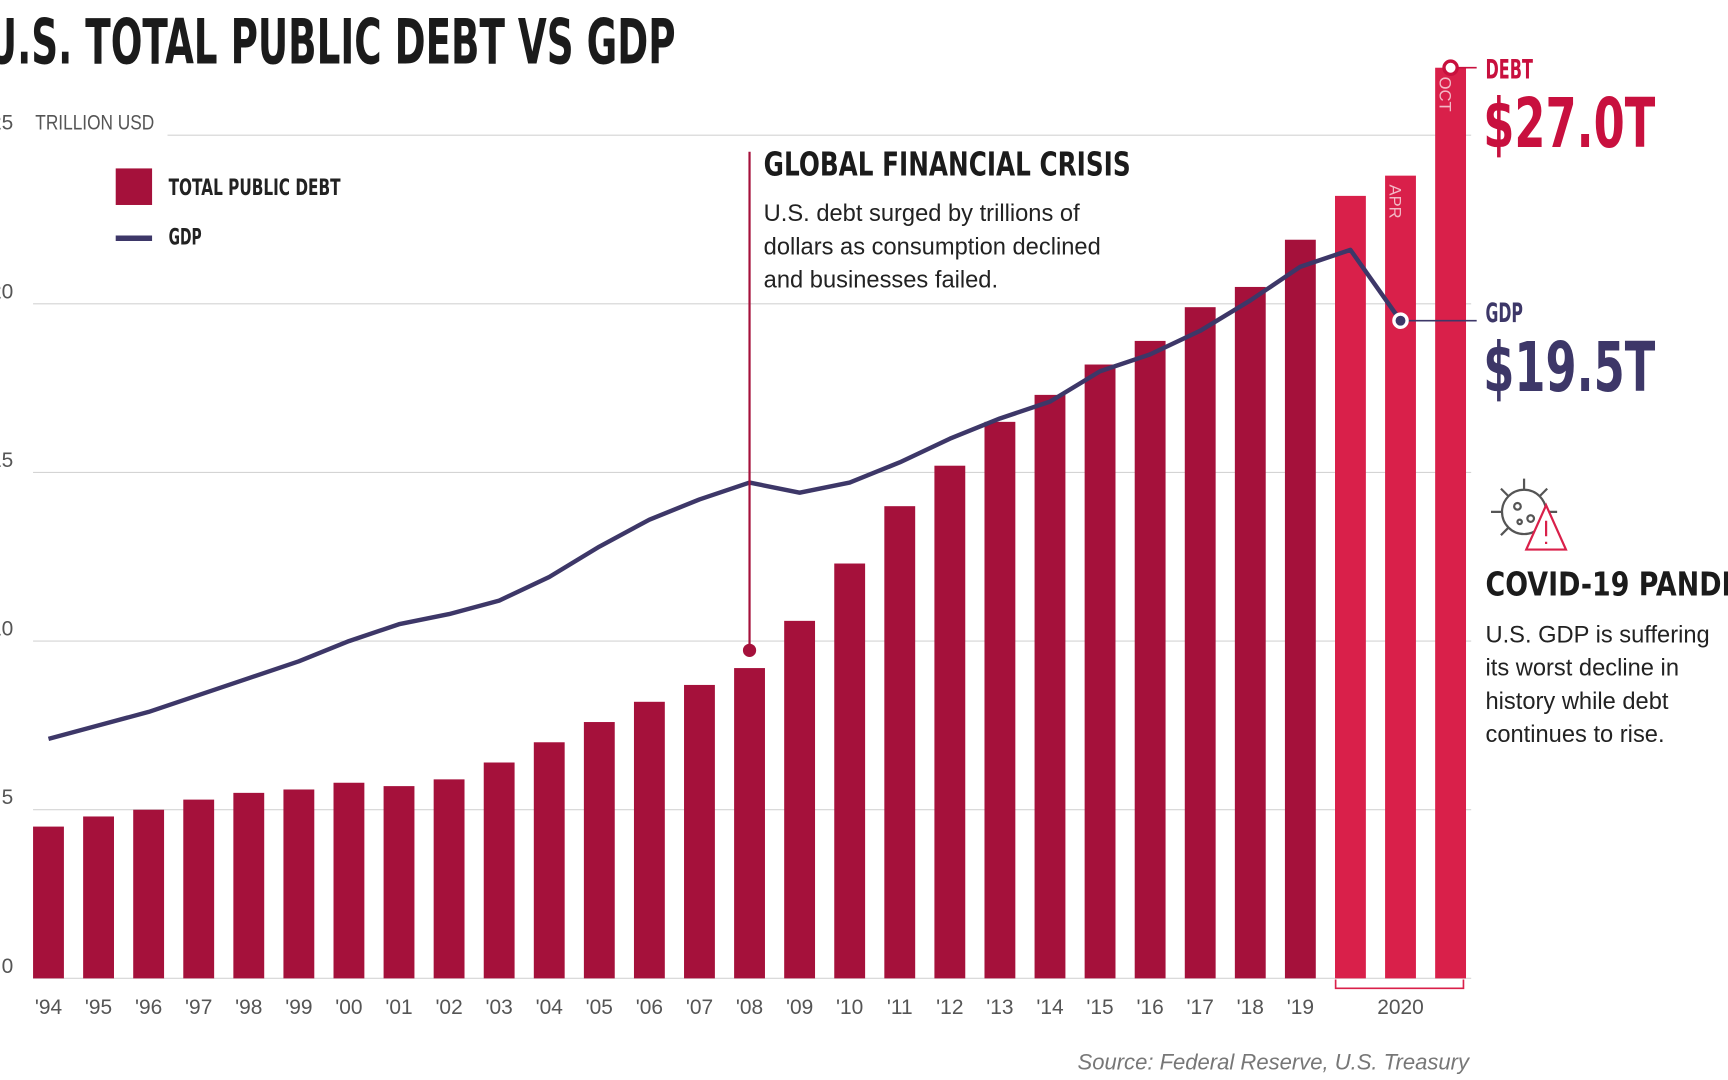 The height and width of the screenshot is (1080, 1728). What do you see at coordinates (1300, 1007) in the screenshot?
I see `x-tick-label: '19` at bounding box center [1300, 1007].